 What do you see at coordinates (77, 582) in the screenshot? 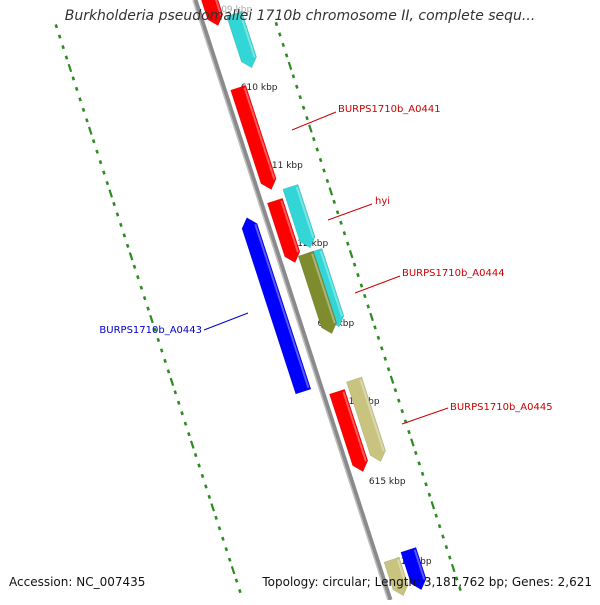
I see `accession-text: Accession: NC_007435` at bounding box center [77, 582].